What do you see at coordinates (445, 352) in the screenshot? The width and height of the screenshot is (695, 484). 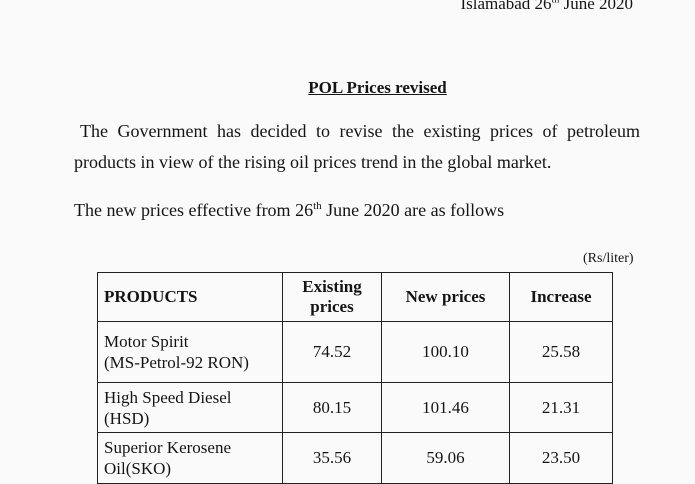 I see `new-price-cell: 100.10` at bounding box center [445, 352].